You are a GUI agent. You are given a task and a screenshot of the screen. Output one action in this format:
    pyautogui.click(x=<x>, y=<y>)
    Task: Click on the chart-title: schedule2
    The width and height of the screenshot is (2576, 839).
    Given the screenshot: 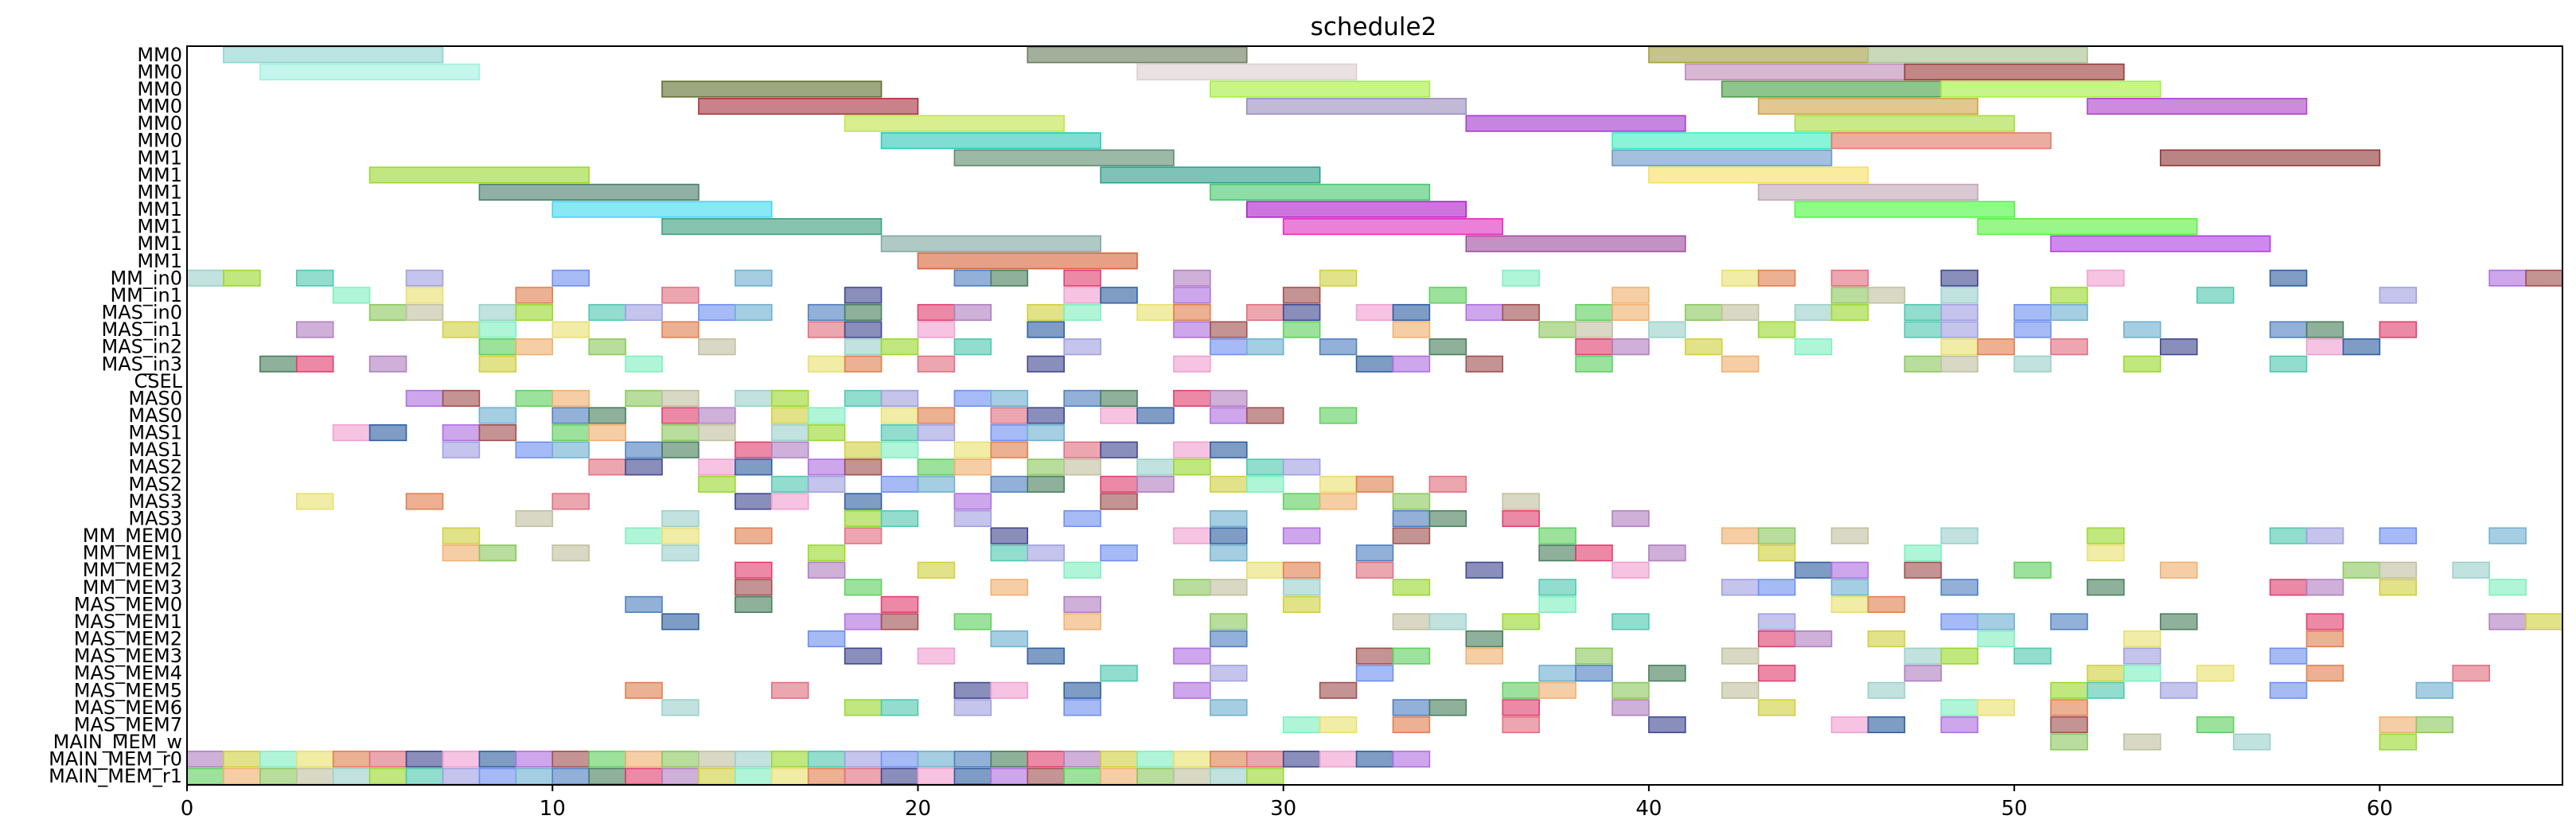 What is the action you would take?
    pyautogui.click(x=1374, y=27)
    